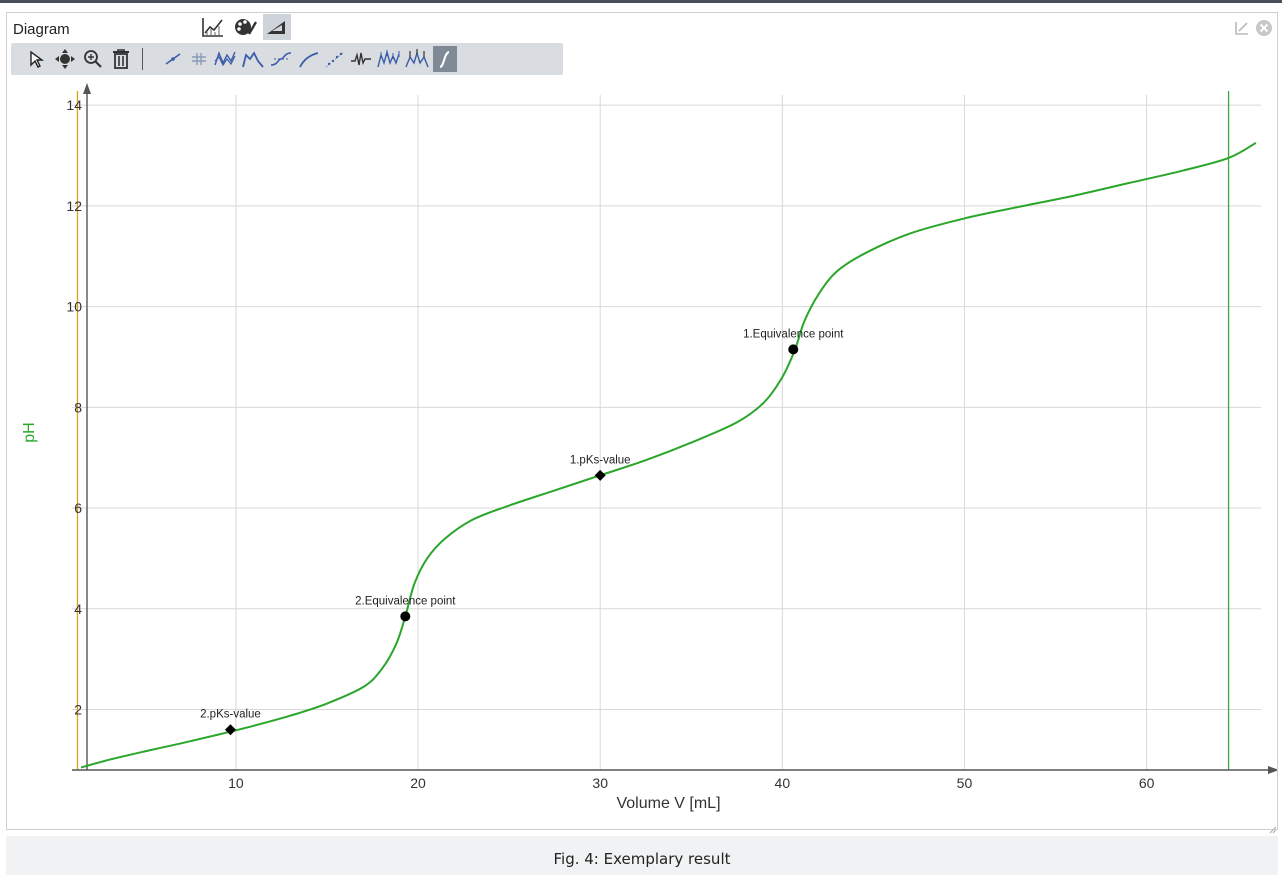 The height and width of the screenshot is (875, 1282). Describe the element at coordinates (445, 59) in the screenshot. I see `titration-icon` at that location.